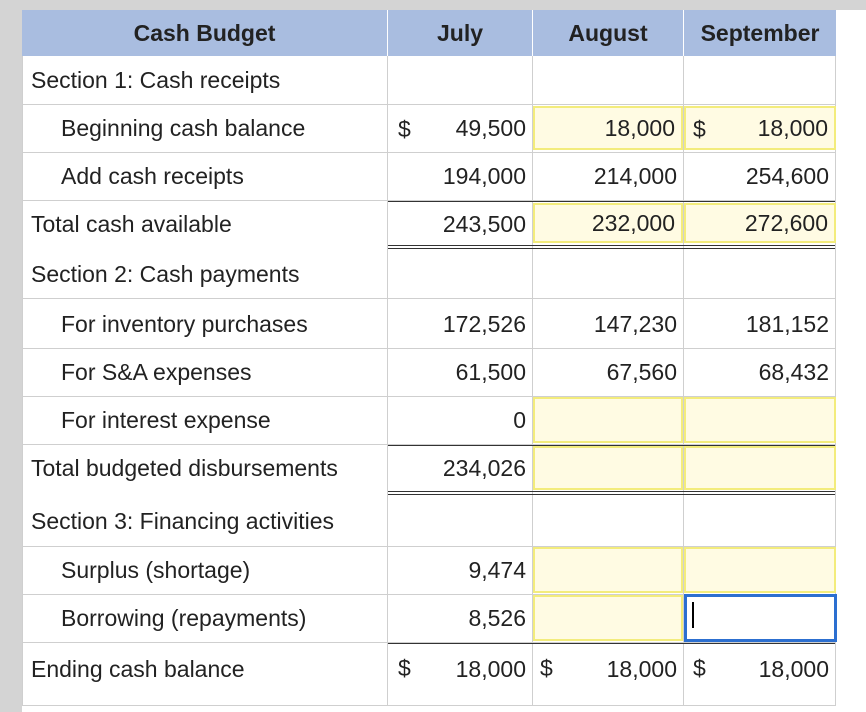  What do you see at coordinates (484, 467) in the screenshot?
I see `total-disbursements-july: 234,026` at bounding box center [484, 467].